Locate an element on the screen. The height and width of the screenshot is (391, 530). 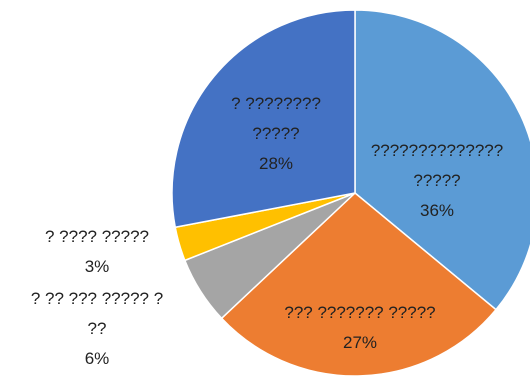
data-label-2: ? ?? ??? ????? ??? 6% is located at coordinates (97, 328).